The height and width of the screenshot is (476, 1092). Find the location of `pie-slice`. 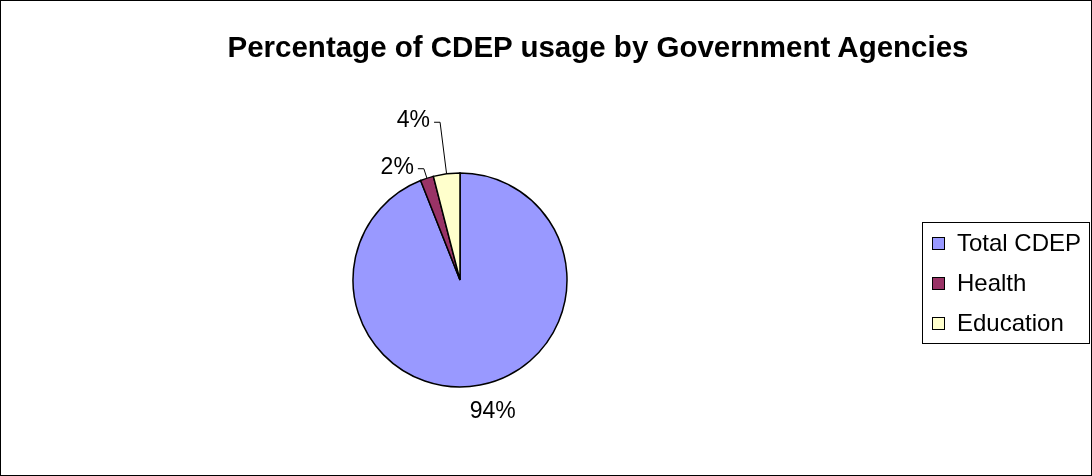

pie-slice is located at coordinates (460, 280).